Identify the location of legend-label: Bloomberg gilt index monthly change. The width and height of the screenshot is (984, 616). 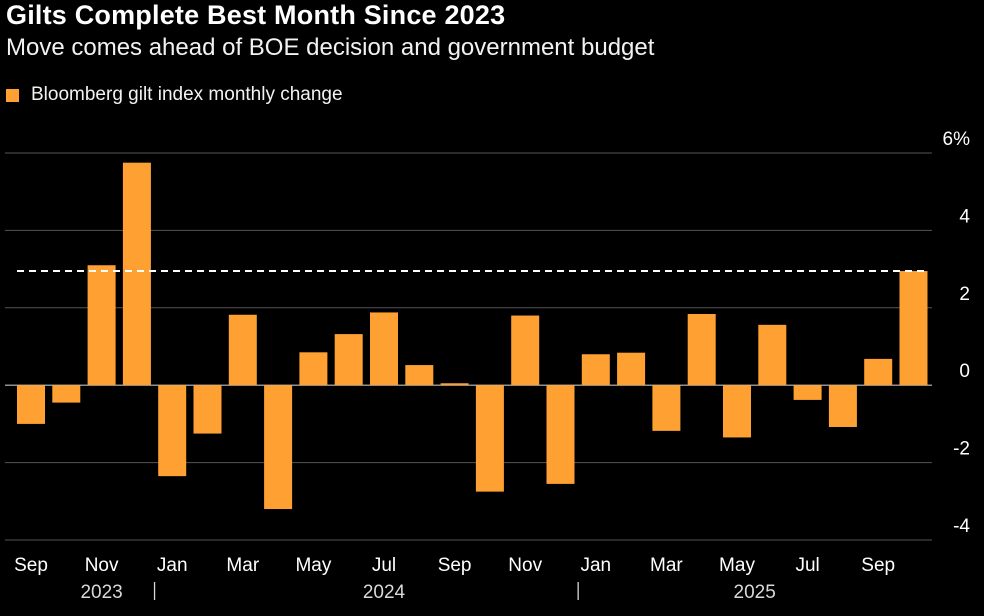
(187, 94).